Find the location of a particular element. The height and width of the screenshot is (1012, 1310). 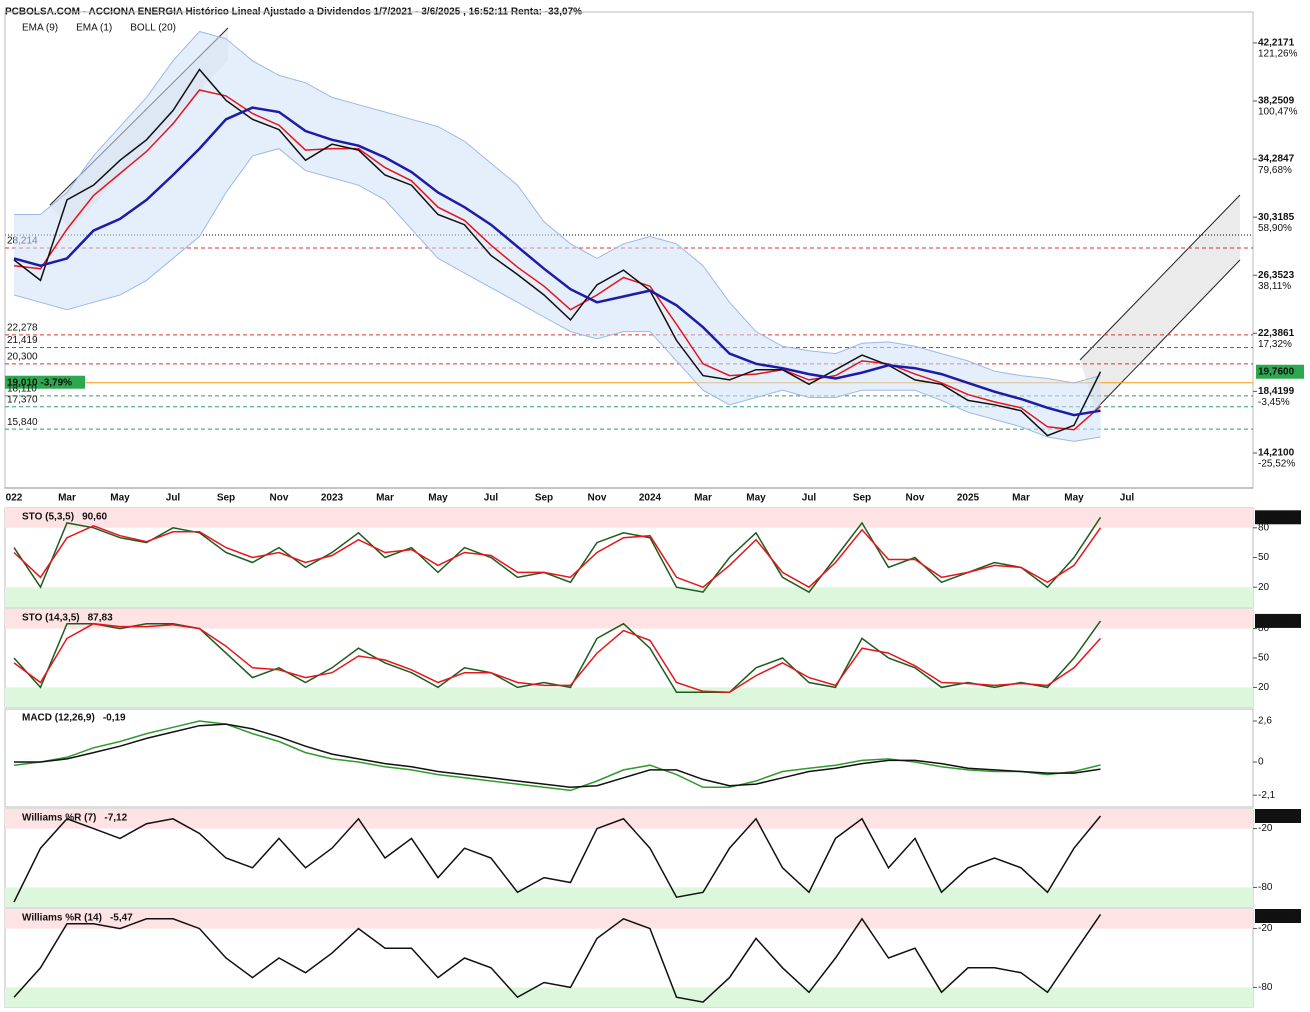

y-tick-label: 30,3185 is located at coordinates (1276, 217).